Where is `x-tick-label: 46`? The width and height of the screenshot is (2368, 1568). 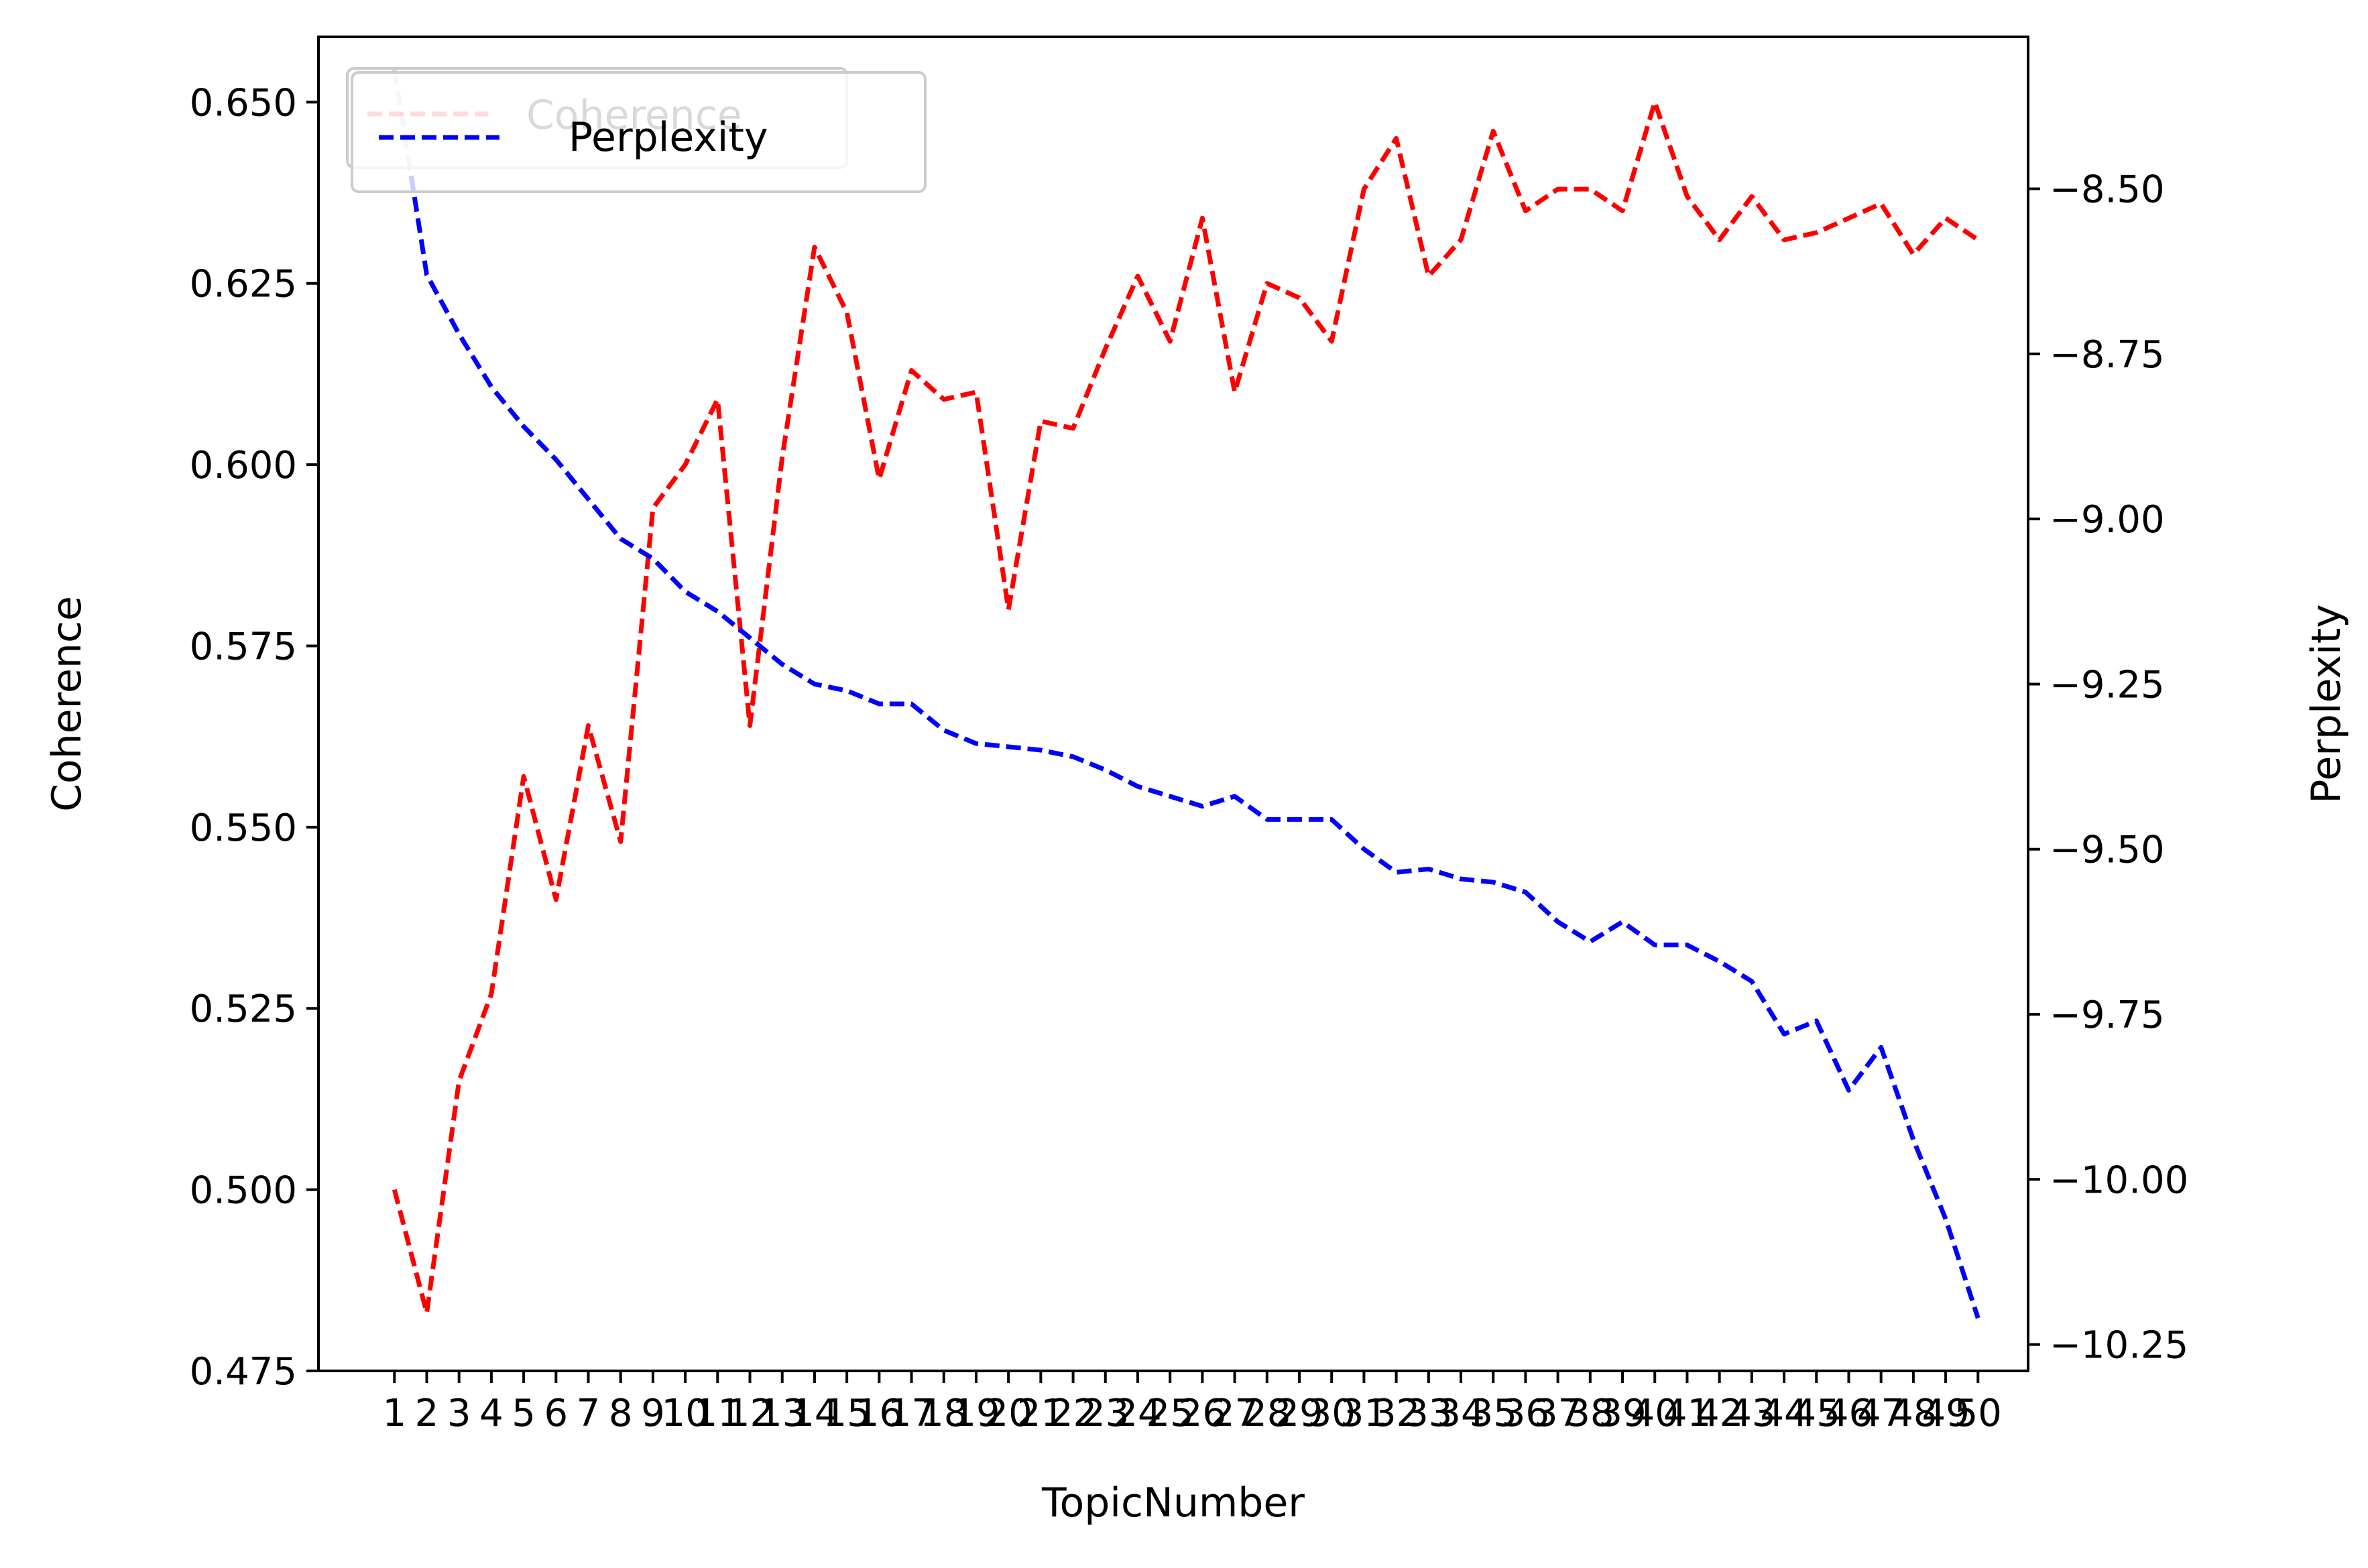
x-tick-label: 46 is located at coordinates (1849, 1414).